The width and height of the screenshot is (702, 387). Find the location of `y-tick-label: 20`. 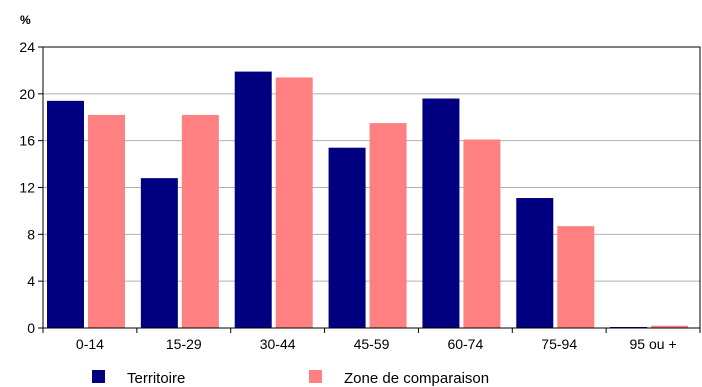

y-tick-label: 20 is located at coordinates (27, 94).